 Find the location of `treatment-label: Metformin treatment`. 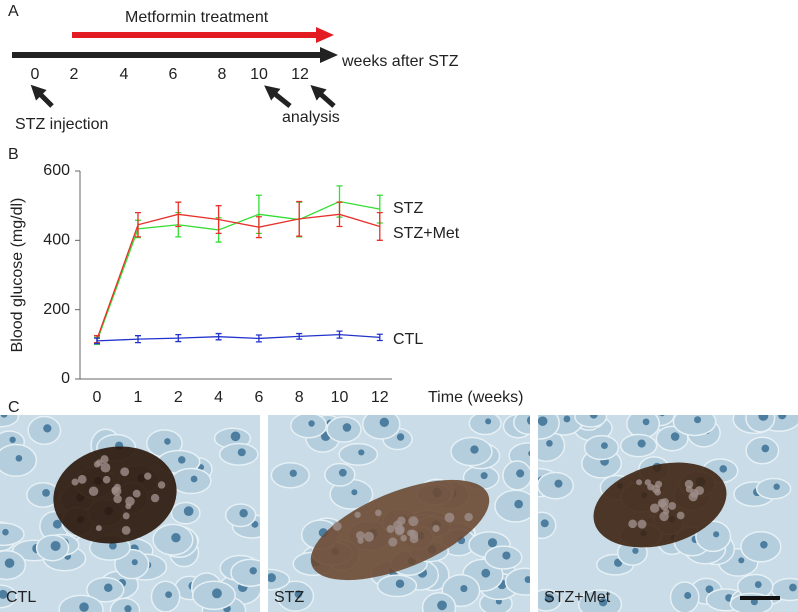

treatment-label: Metformin treatment is located at coordinates (197, 17).